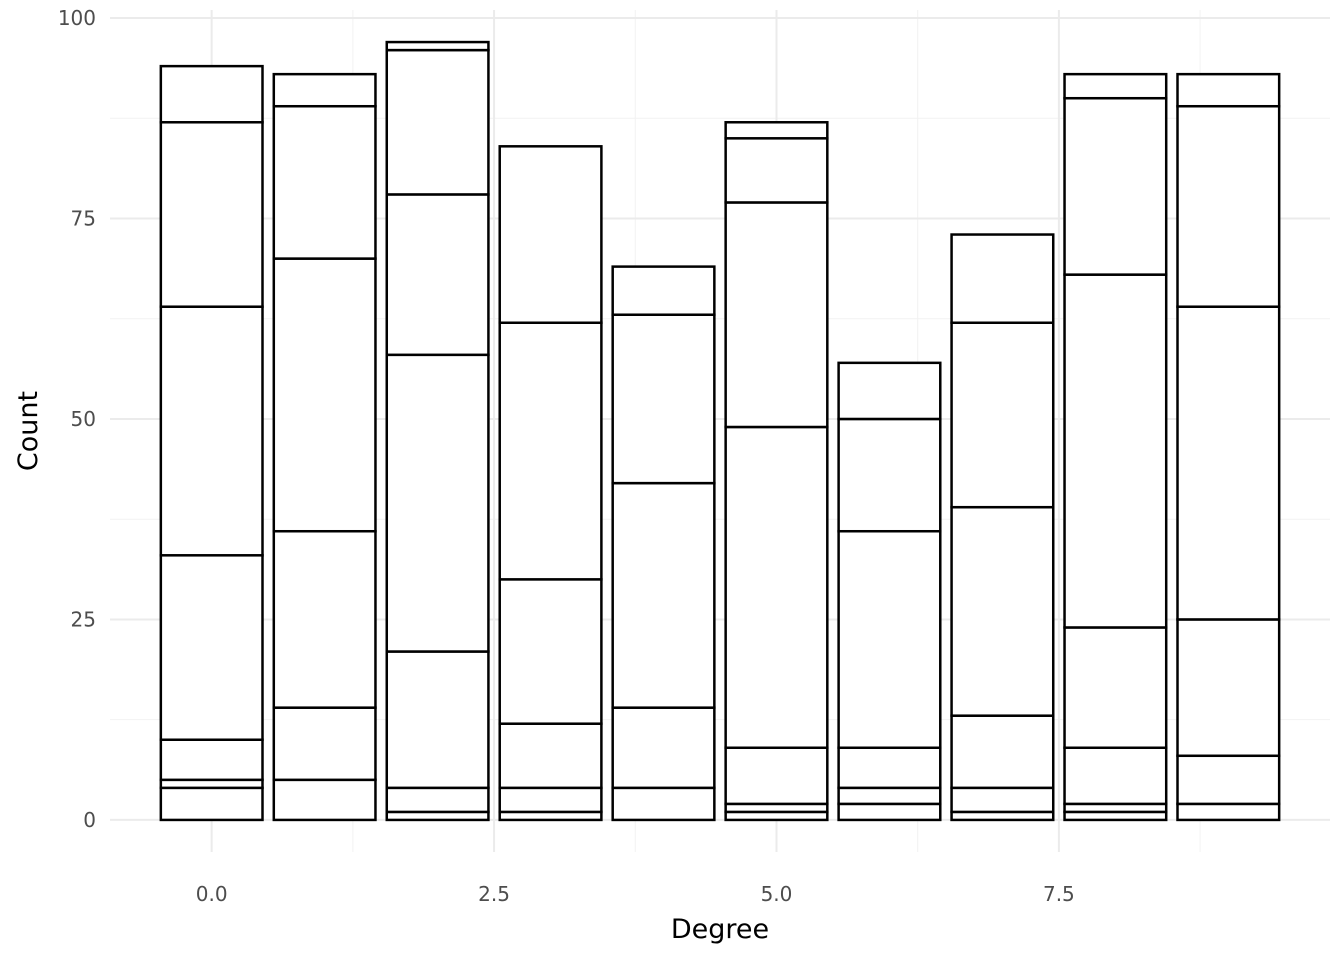  I want to click on x-tick-label: 5.0, so click(777, 894).